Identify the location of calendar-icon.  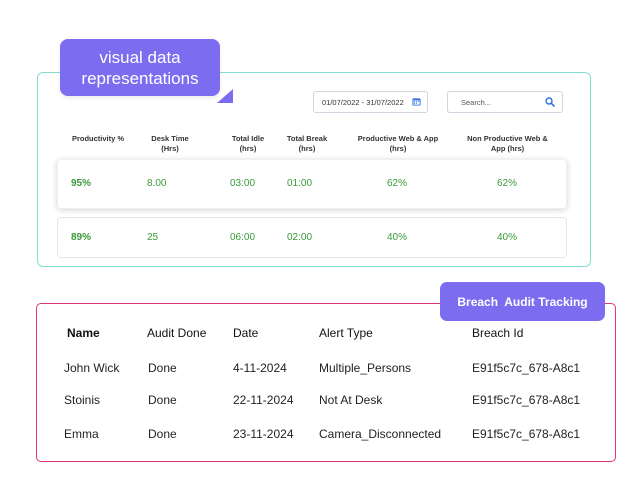
(416, 102).